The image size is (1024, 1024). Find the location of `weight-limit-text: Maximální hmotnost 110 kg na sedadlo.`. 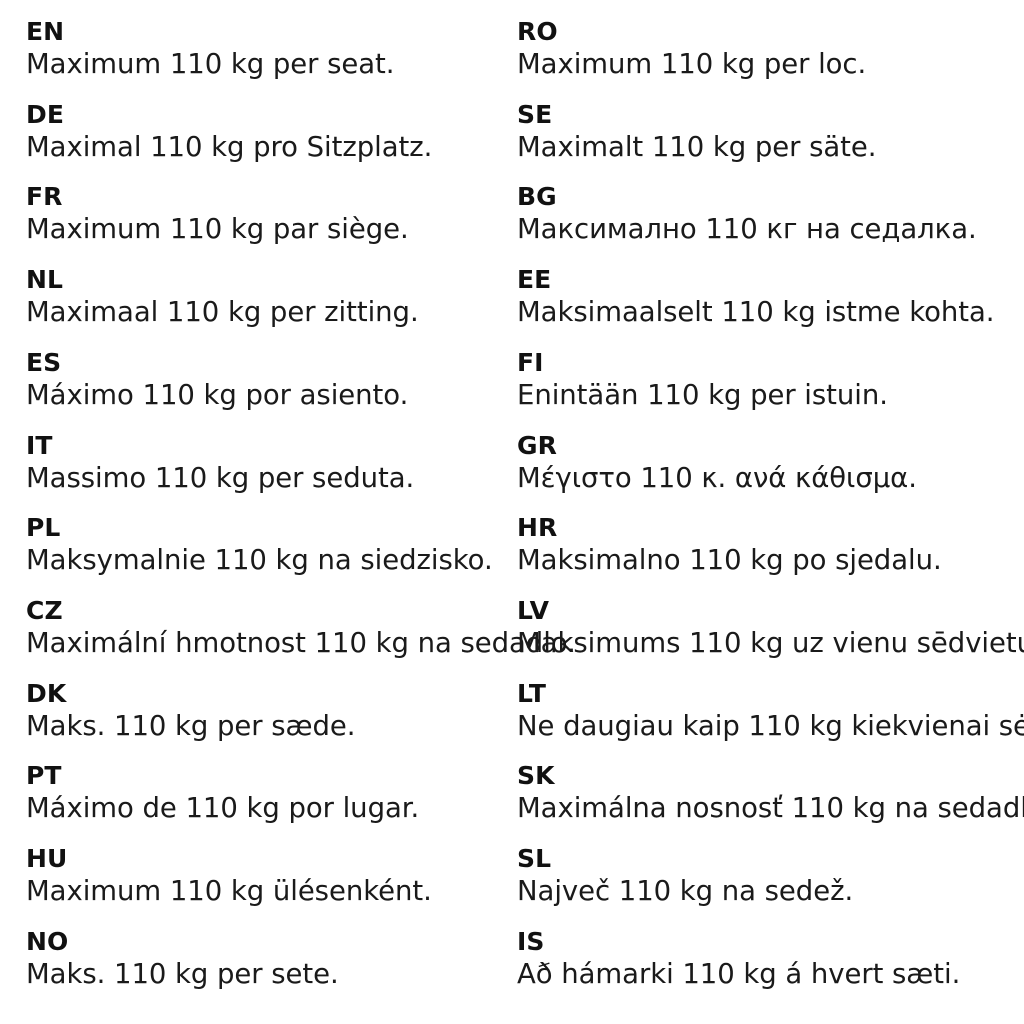

weight-limit-text: Maximální hmotnost 110 kg na sedadlo. is located at coordinates (301, 642).